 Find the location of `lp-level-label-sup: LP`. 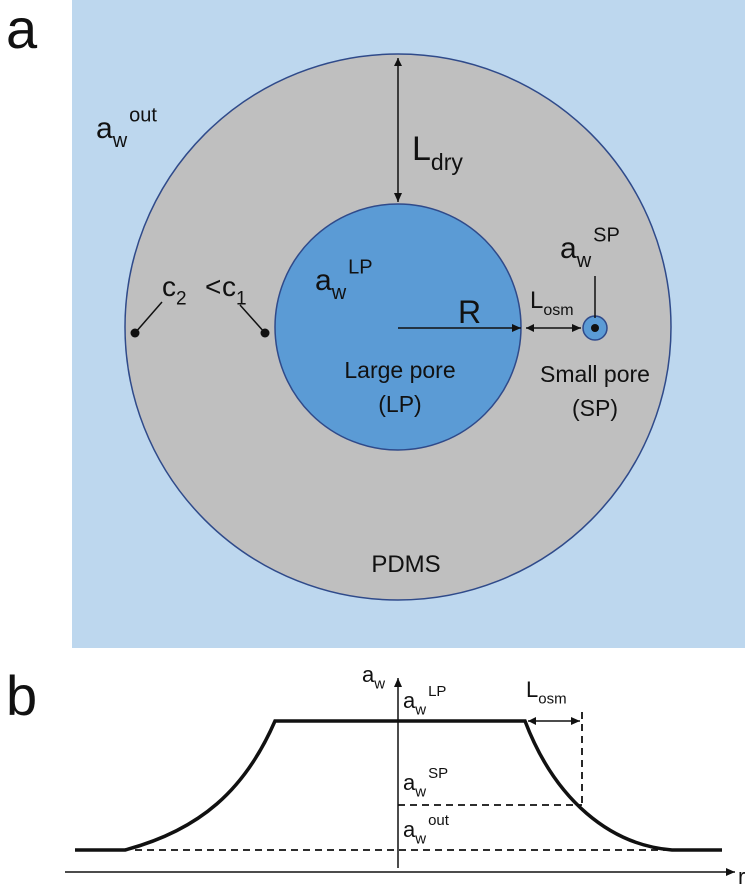

lp-level-label-sup: LP is located at coordinates (437, 691).